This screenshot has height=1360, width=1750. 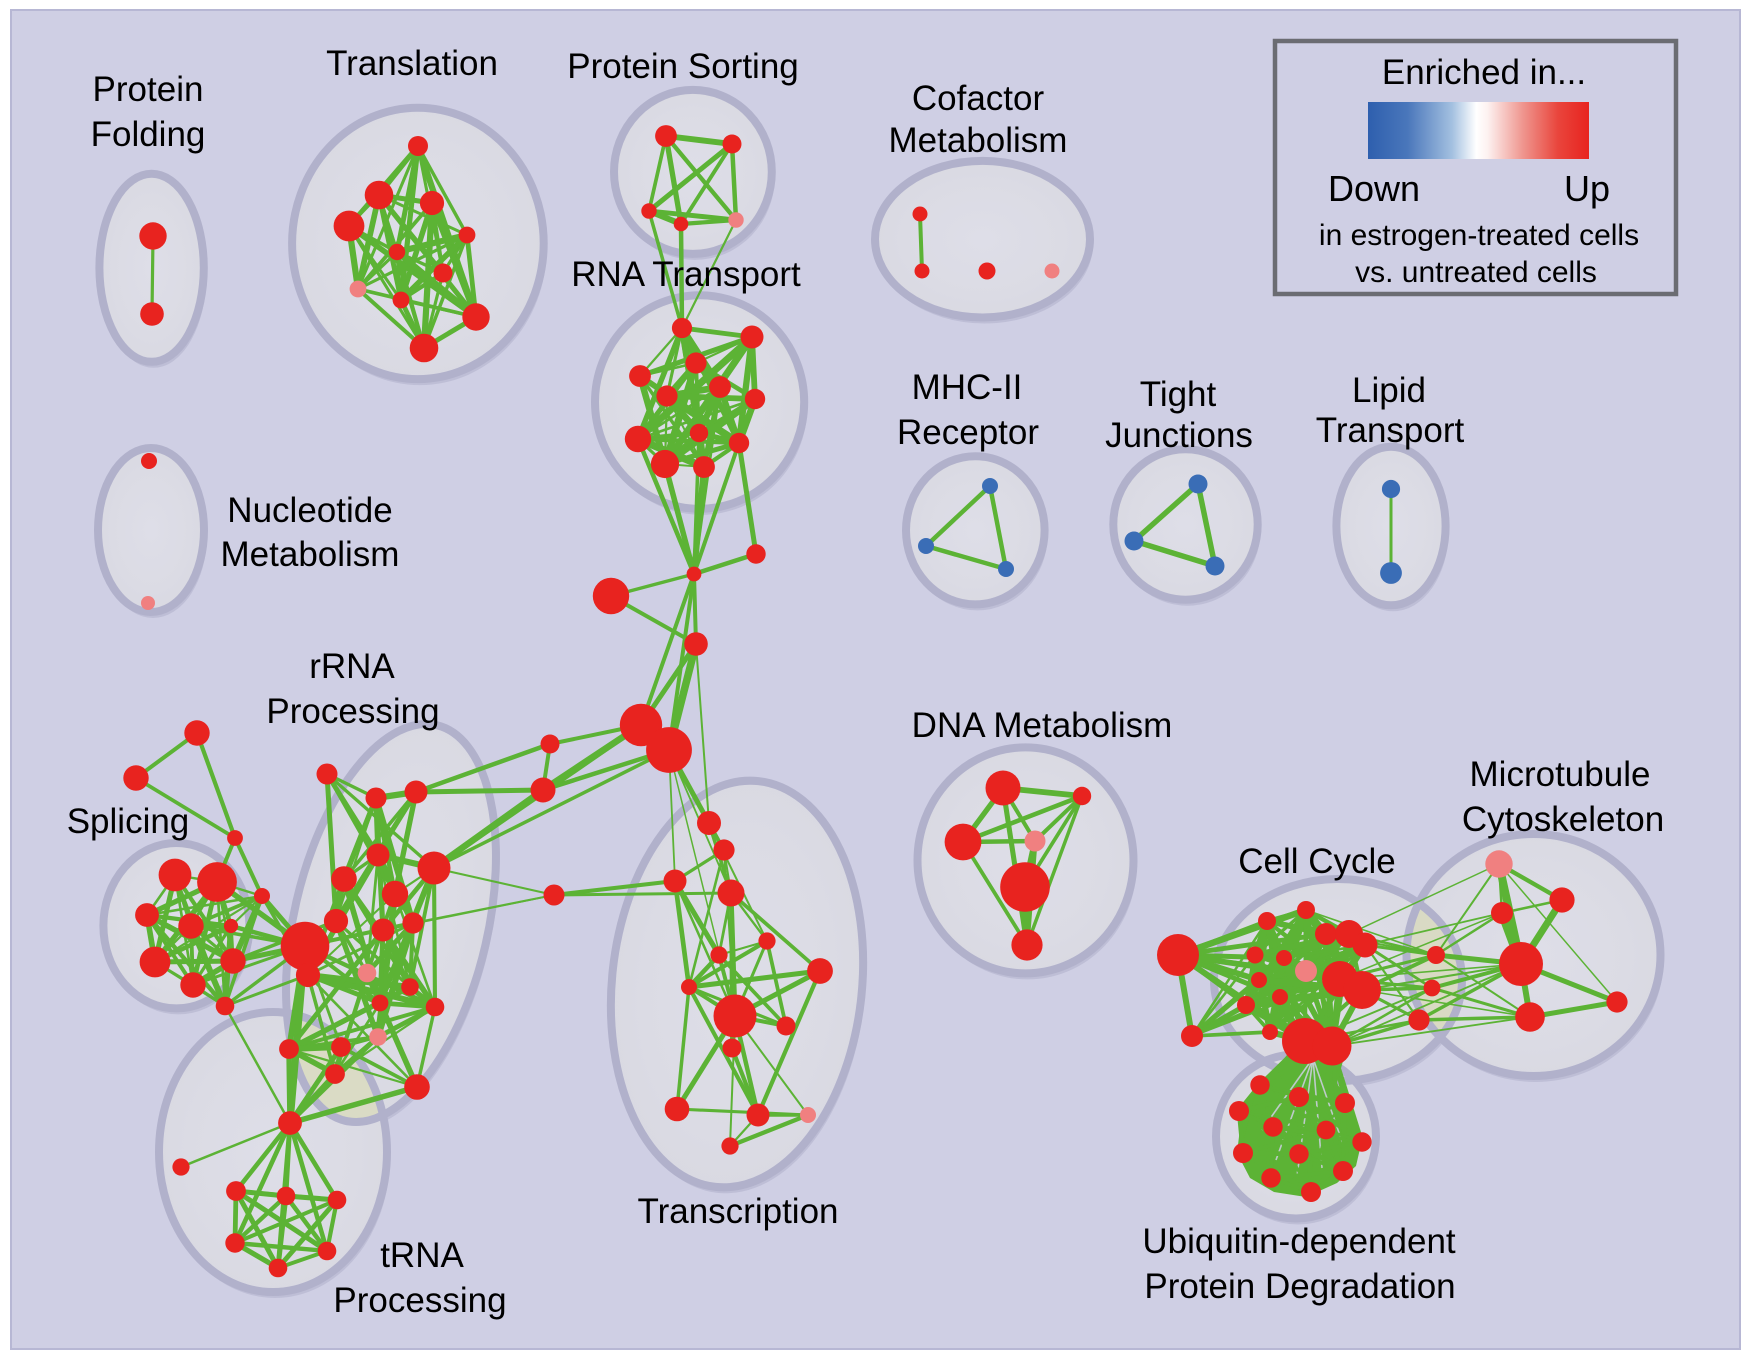 What do you see at coordinates (683, 66) in the screenshot?
I see `svg-text: Protein Sorting` at bounding box center [683, 66].